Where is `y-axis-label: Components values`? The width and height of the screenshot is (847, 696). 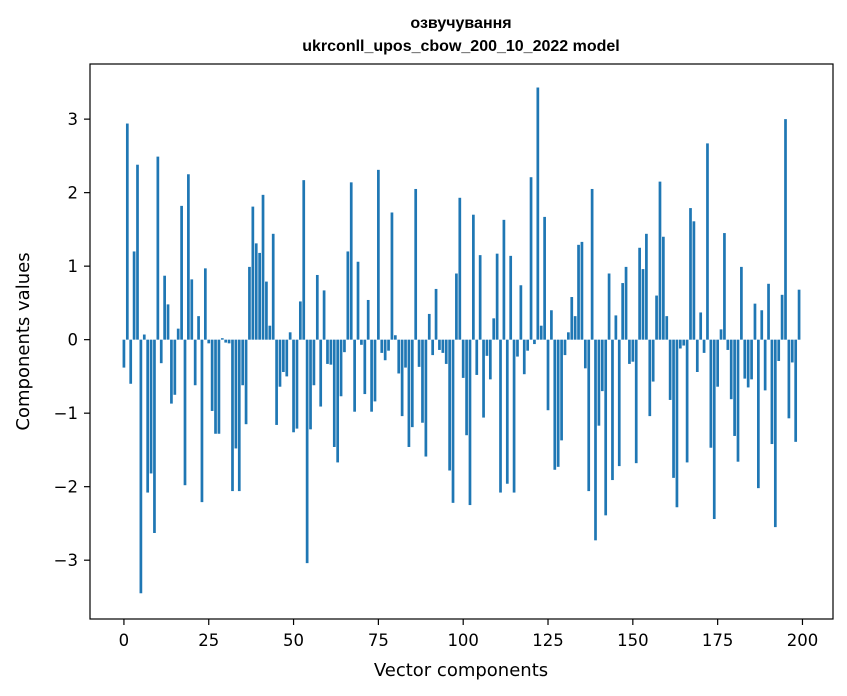 y-axis-label: Components values is located at coordinates (23, 341).